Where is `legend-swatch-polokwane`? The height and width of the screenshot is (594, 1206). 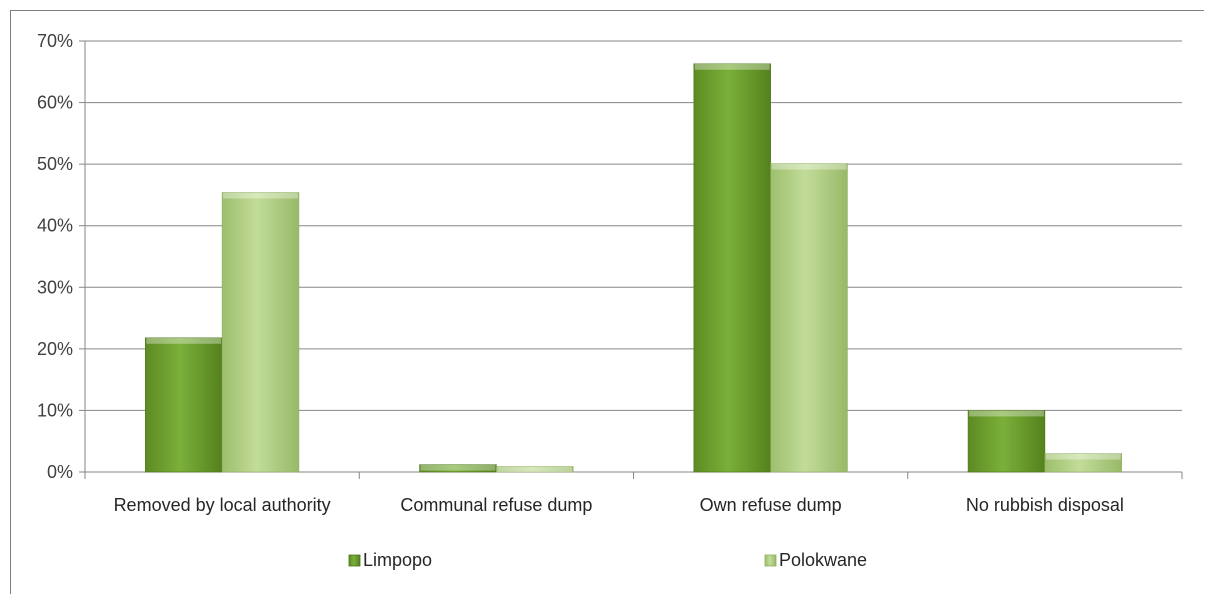
legend-swatch-polokwane is located at coordinates (770, 560).